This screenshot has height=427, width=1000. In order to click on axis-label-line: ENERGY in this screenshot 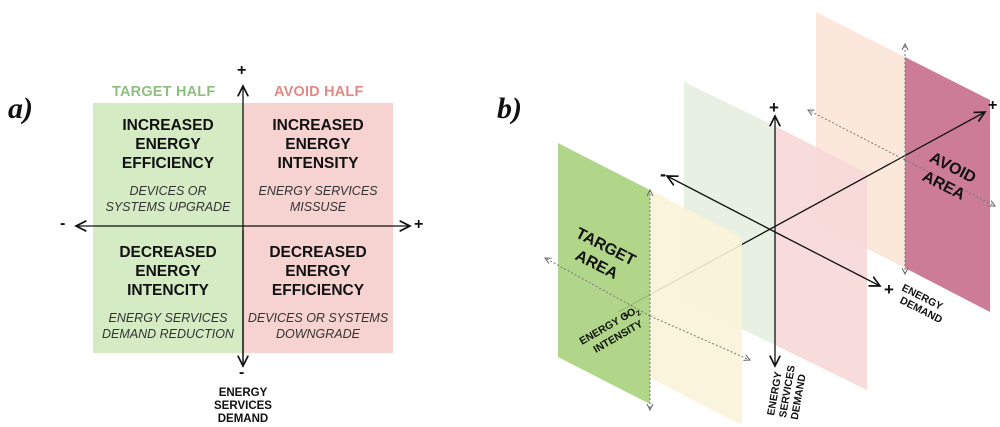, I will do `click(243, 393)`.